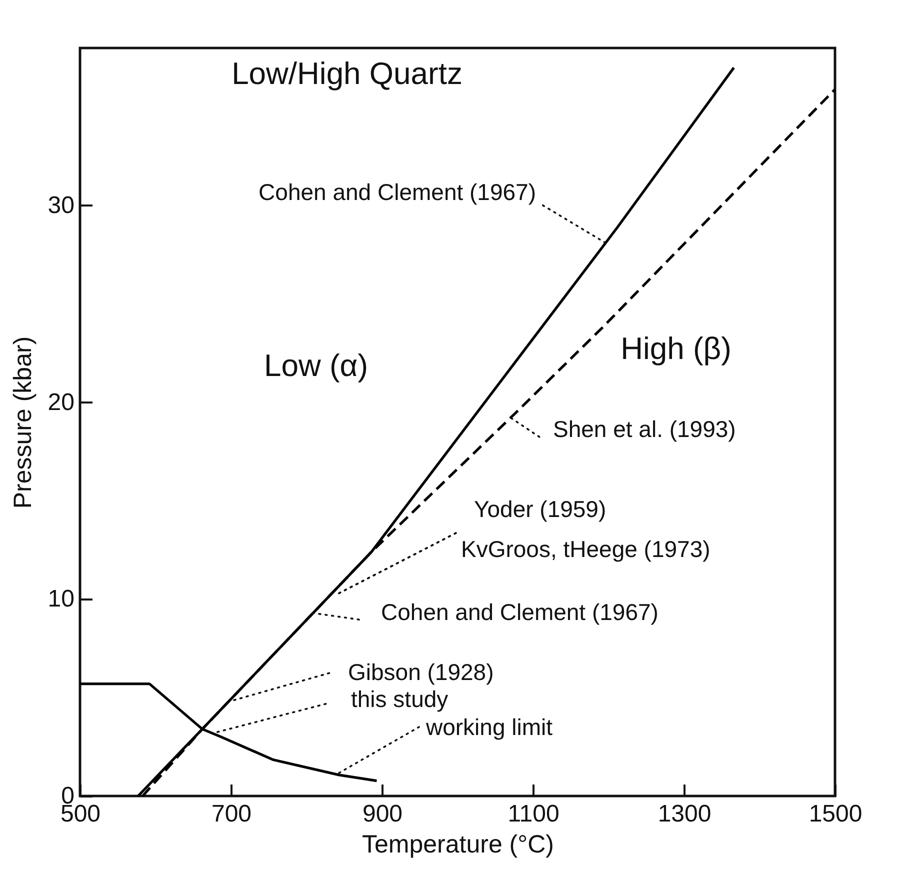 The width and height of the screenshot is (906, 890). Describe the element at coordinates (458, 844) in the screenshot. I see `x-axis-title: Temperature (°C)` at that location.